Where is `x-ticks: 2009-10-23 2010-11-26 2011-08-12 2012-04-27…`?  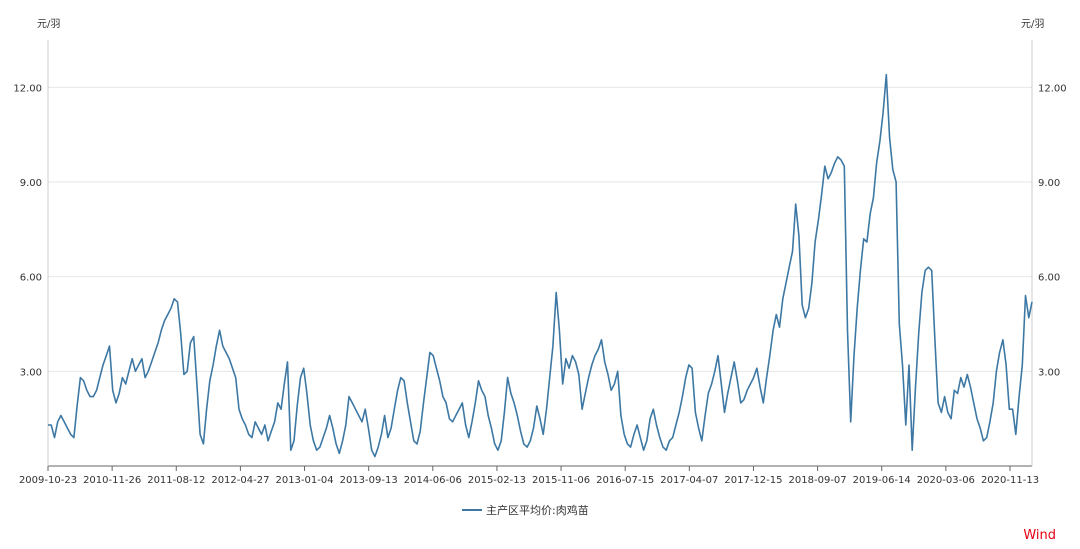 x-ticks: 2009-10-23 2010-11-26 2011-08-12 2012-04-27… is located at coordinates (529, 476).